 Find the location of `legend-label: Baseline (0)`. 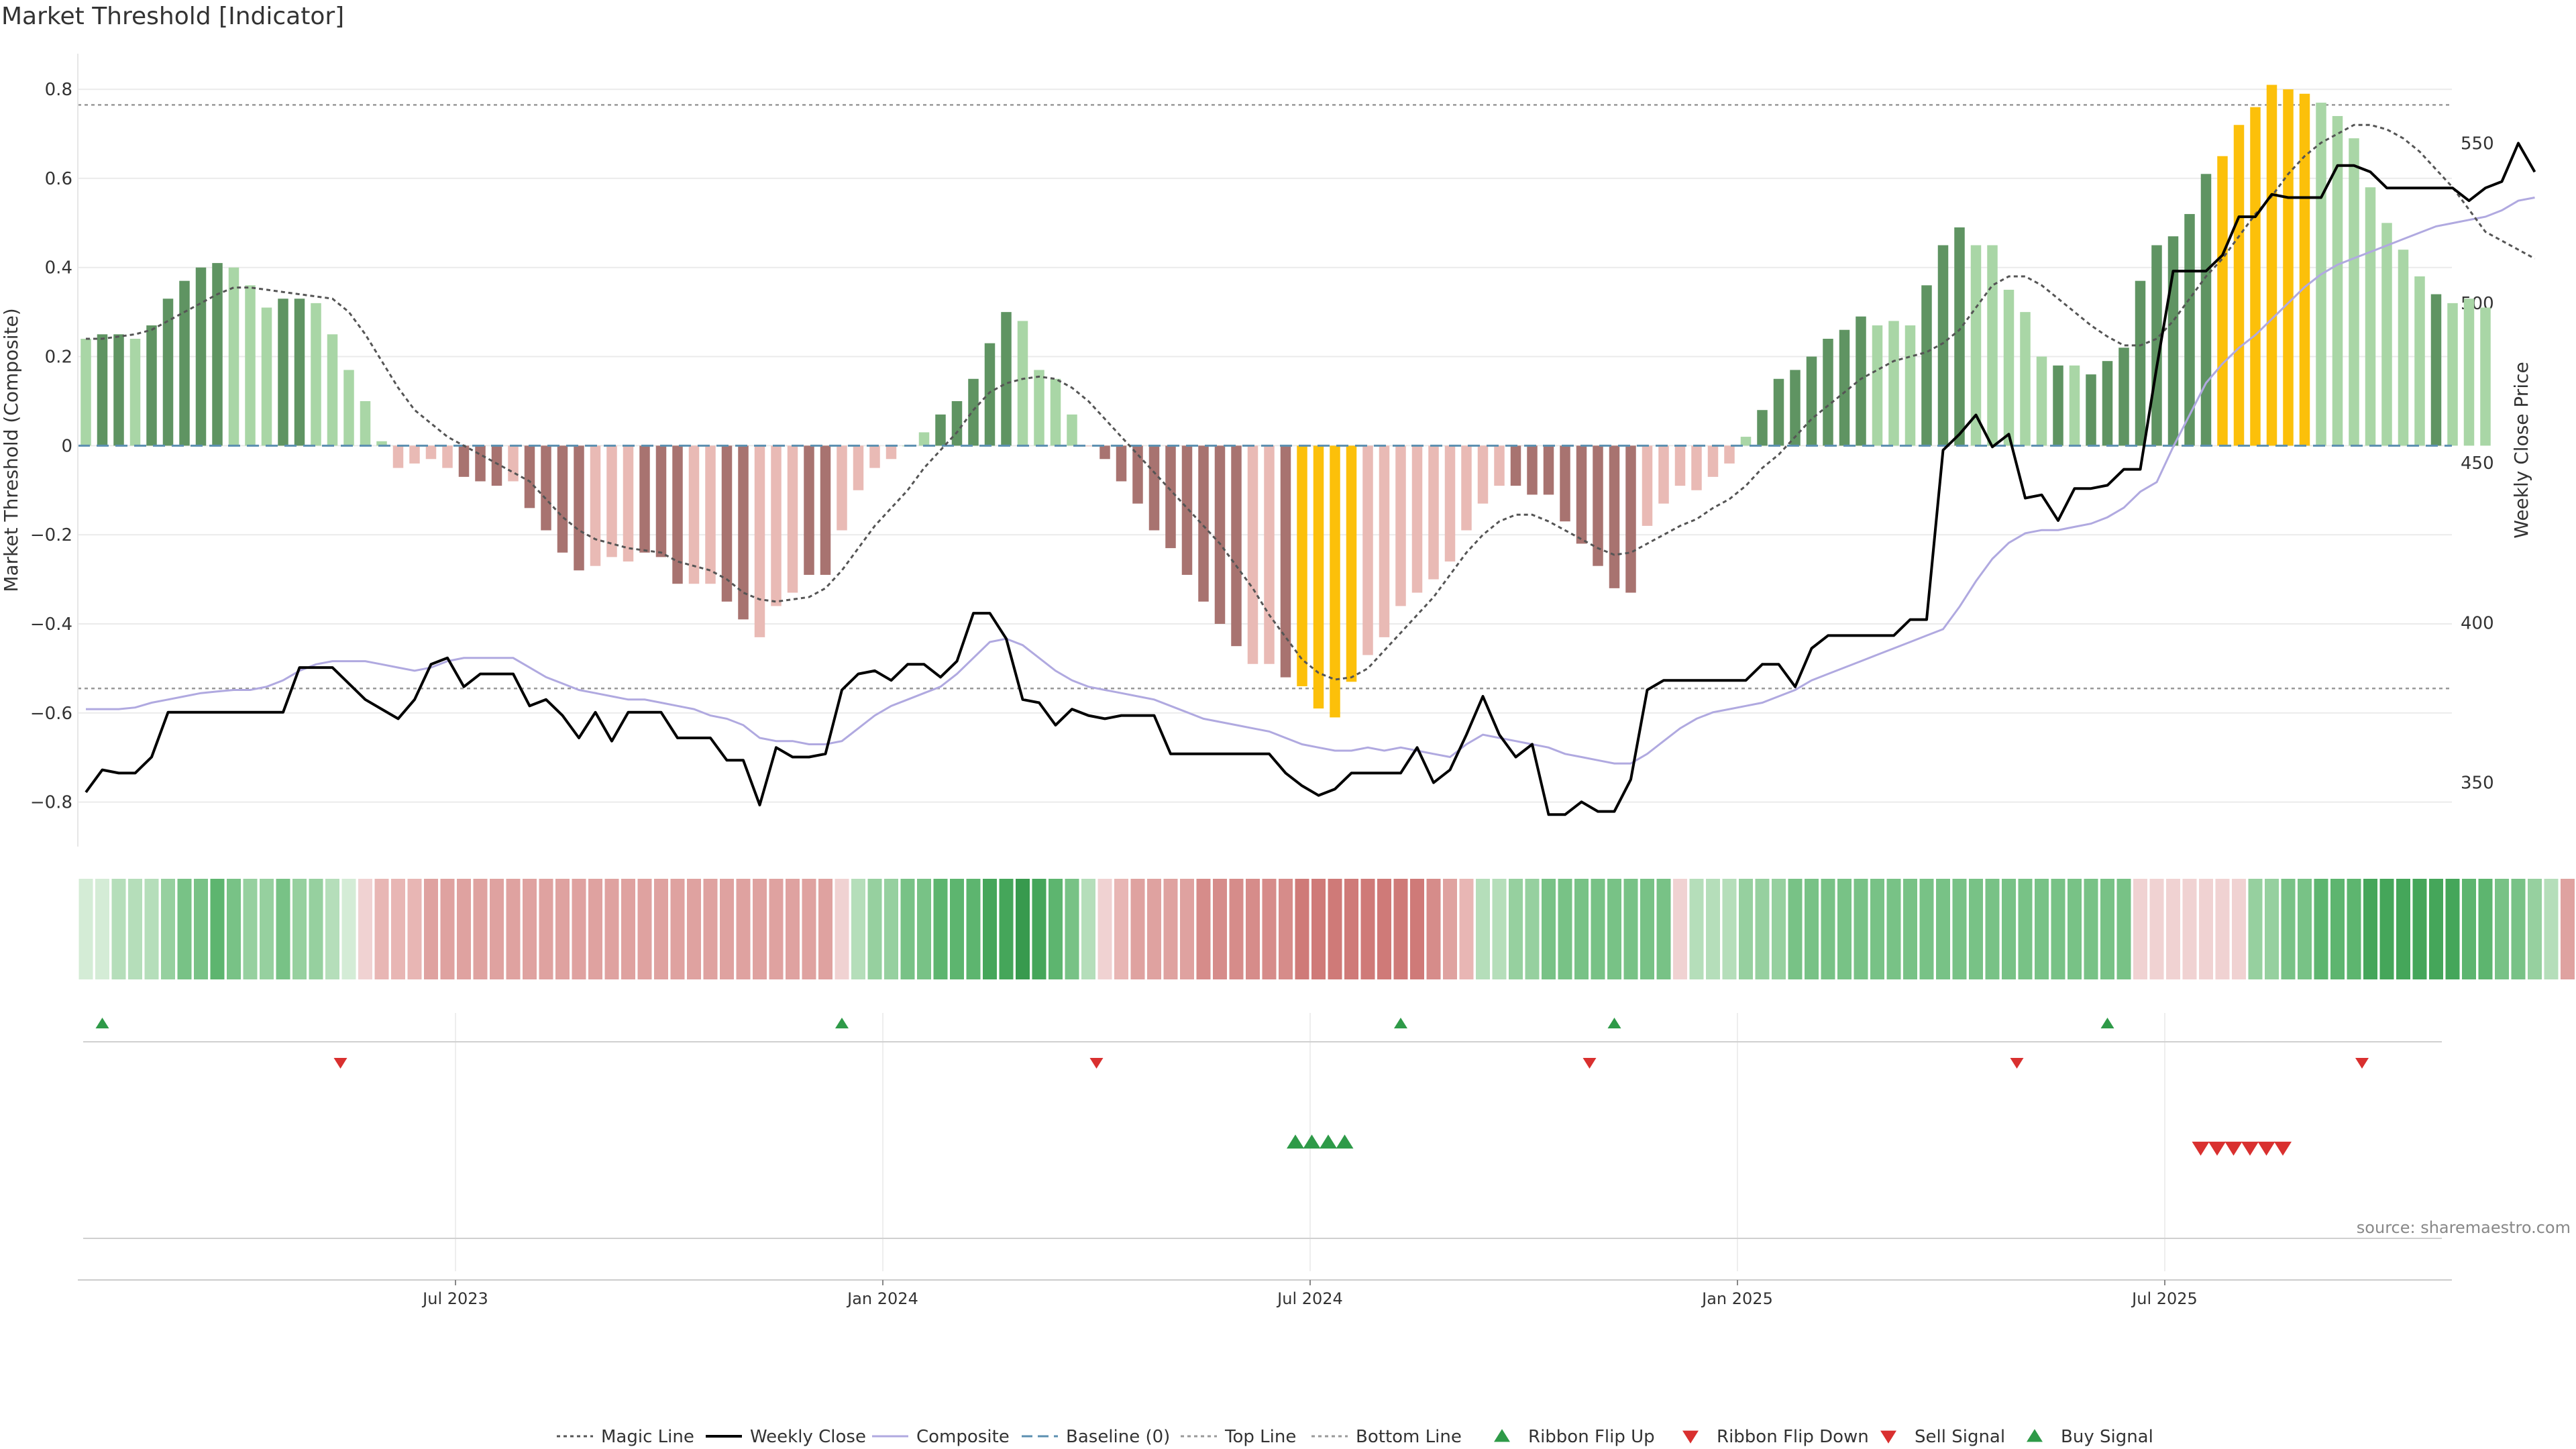

legend-label: Baseline (0) is located at coordinates (1118, 1437).